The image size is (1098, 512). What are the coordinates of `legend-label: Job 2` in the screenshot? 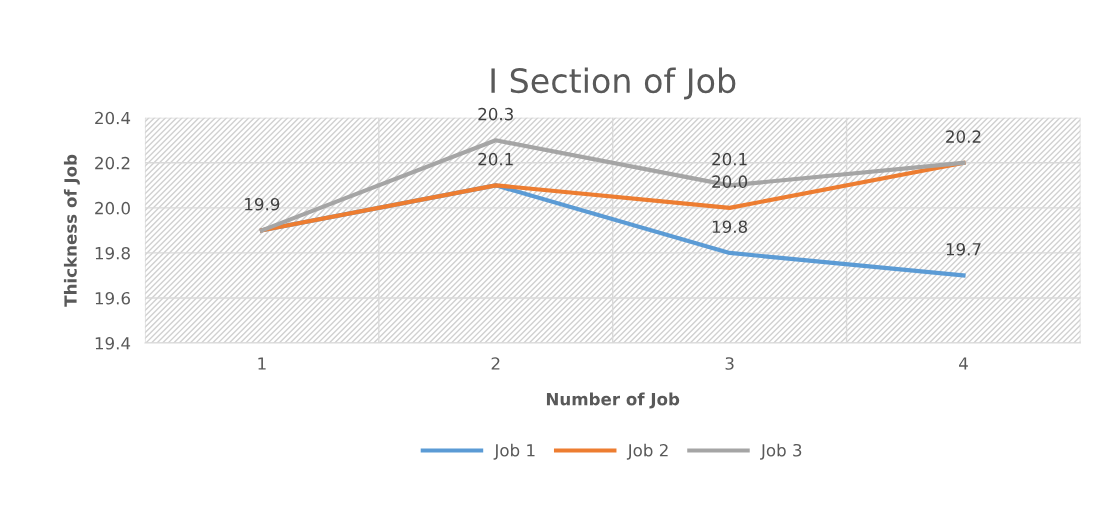 It's located at (647, 451).